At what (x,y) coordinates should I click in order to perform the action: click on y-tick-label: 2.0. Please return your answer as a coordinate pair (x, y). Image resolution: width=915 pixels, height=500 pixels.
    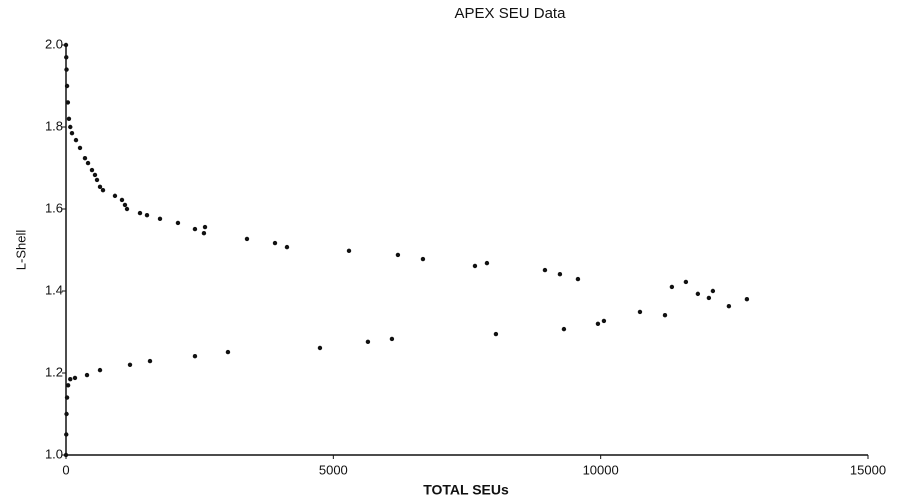
    Looking at the image, I should click on (54, 43).